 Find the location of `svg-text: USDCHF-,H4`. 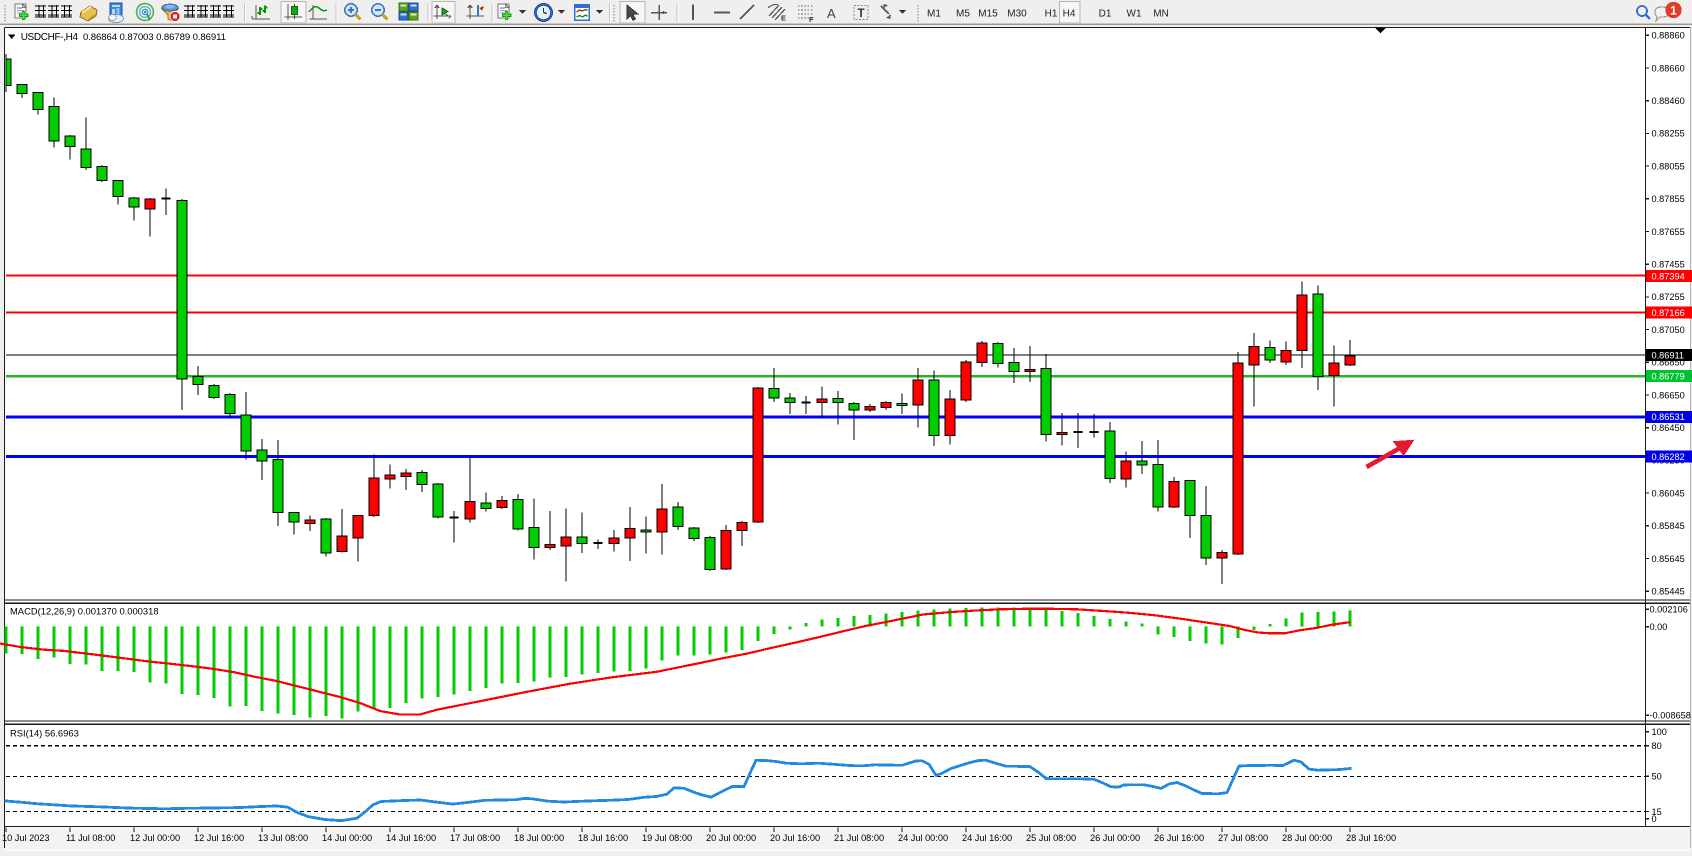

svg-text: USDCHF-,H4 is located at coordinates (50, 37).